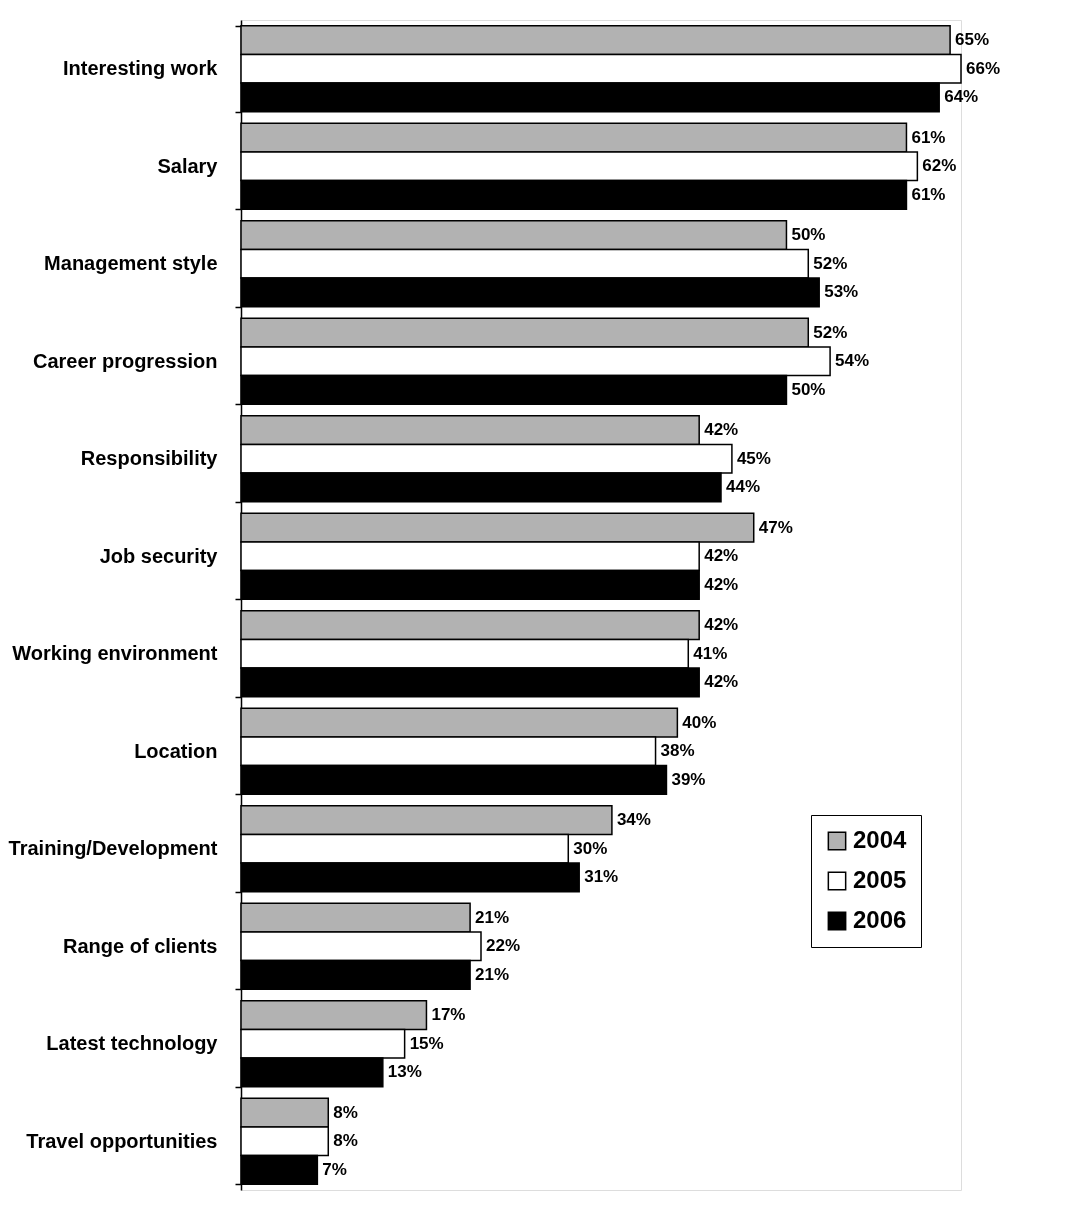 The height and width of the screenshot is (1220, 1066). What do you see at coordinates (633, 820) in the screenshot?
I see `data-label: 34%` at bounding box center [633, 820].